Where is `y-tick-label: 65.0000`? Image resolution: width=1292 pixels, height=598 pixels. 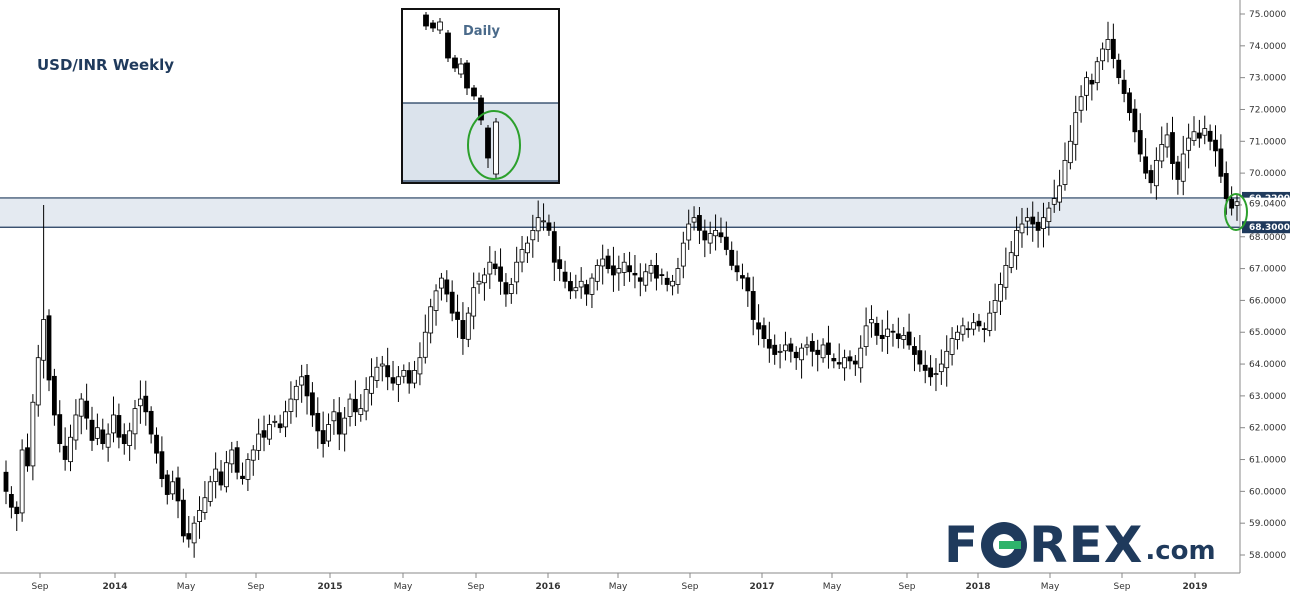
y-tick-label: 65.0000 is located at coordinates (1267, 333).